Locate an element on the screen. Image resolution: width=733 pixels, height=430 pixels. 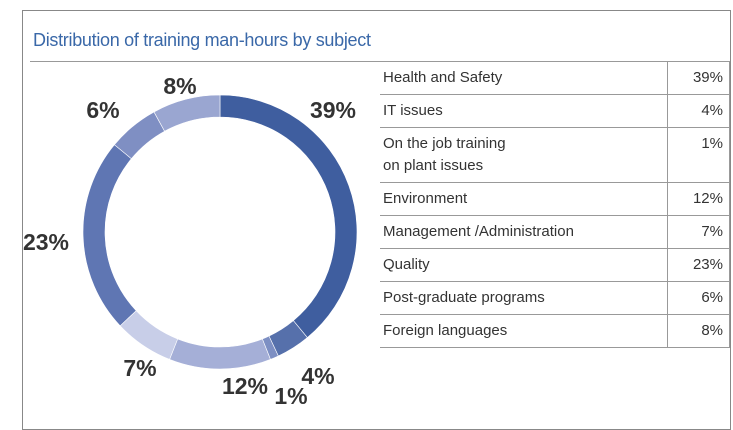
slice-label: 8% is located at coordinates (179, 86).